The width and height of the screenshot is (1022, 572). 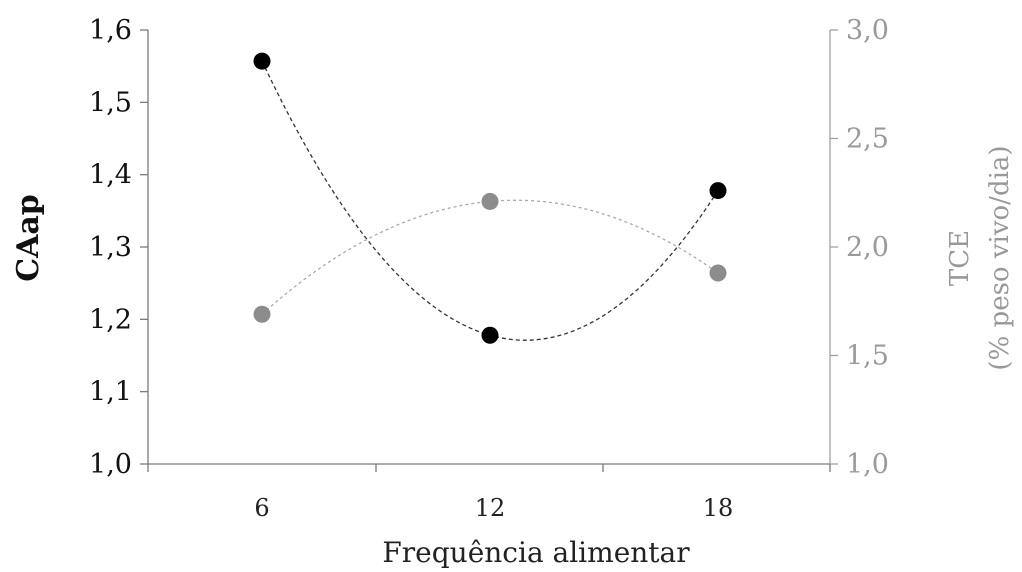 I want to click on y-axis-right-label: TCE, so click(x=960, y=258).